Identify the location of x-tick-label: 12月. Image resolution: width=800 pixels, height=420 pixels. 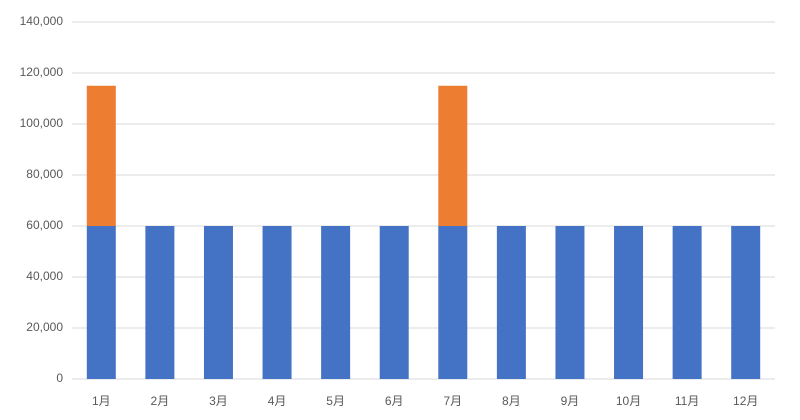
(745, 401).